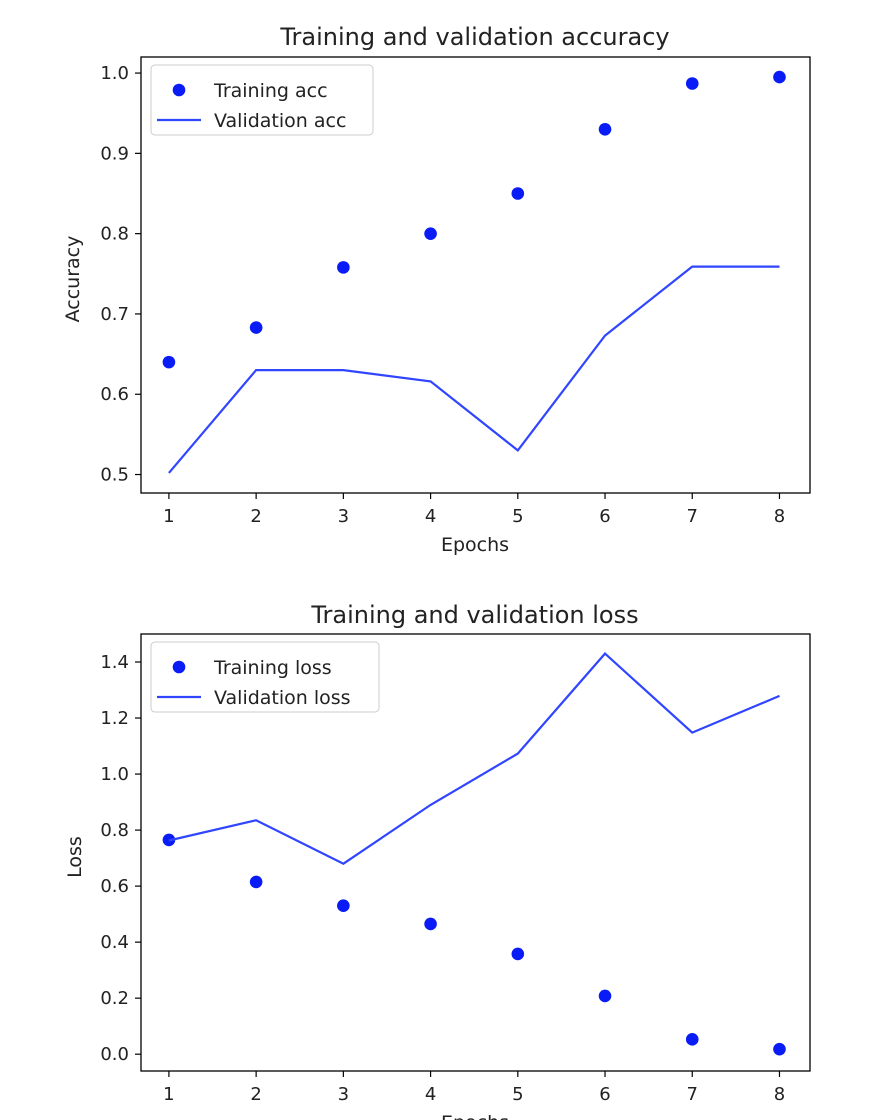  I want to click on accuracy-validation-line, so click(474, 369).